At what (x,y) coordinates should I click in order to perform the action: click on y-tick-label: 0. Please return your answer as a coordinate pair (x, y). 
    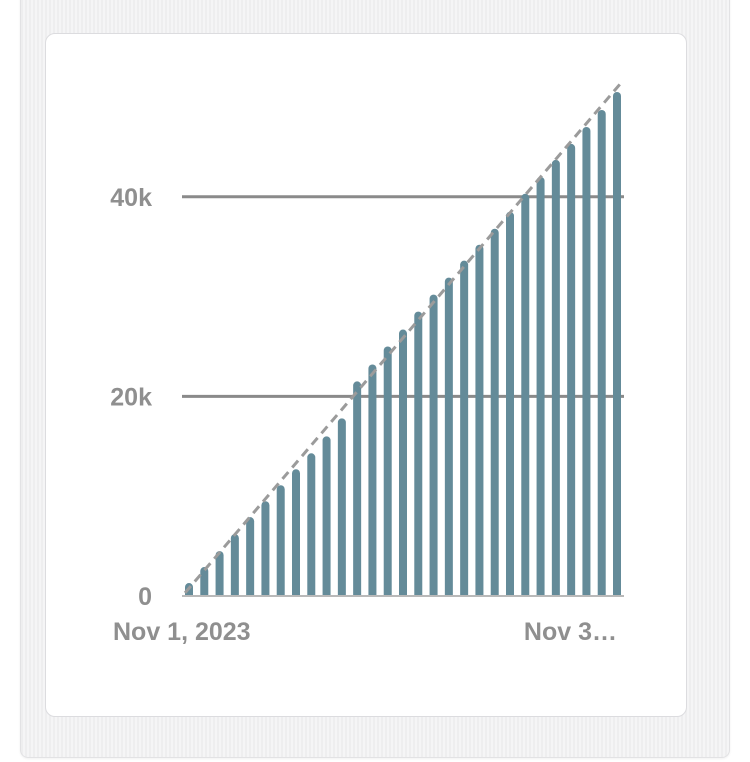
    Looking at the image, I should click on (145, 597).